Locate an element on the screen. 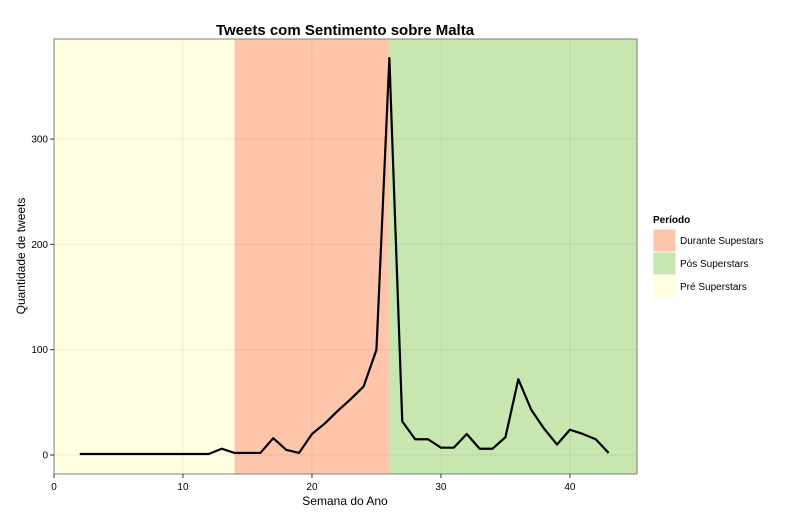 Image resolution: width=800 pixels, height=519 pixels. x-tick-label-3: 30 is located at coordinates (441, 487).